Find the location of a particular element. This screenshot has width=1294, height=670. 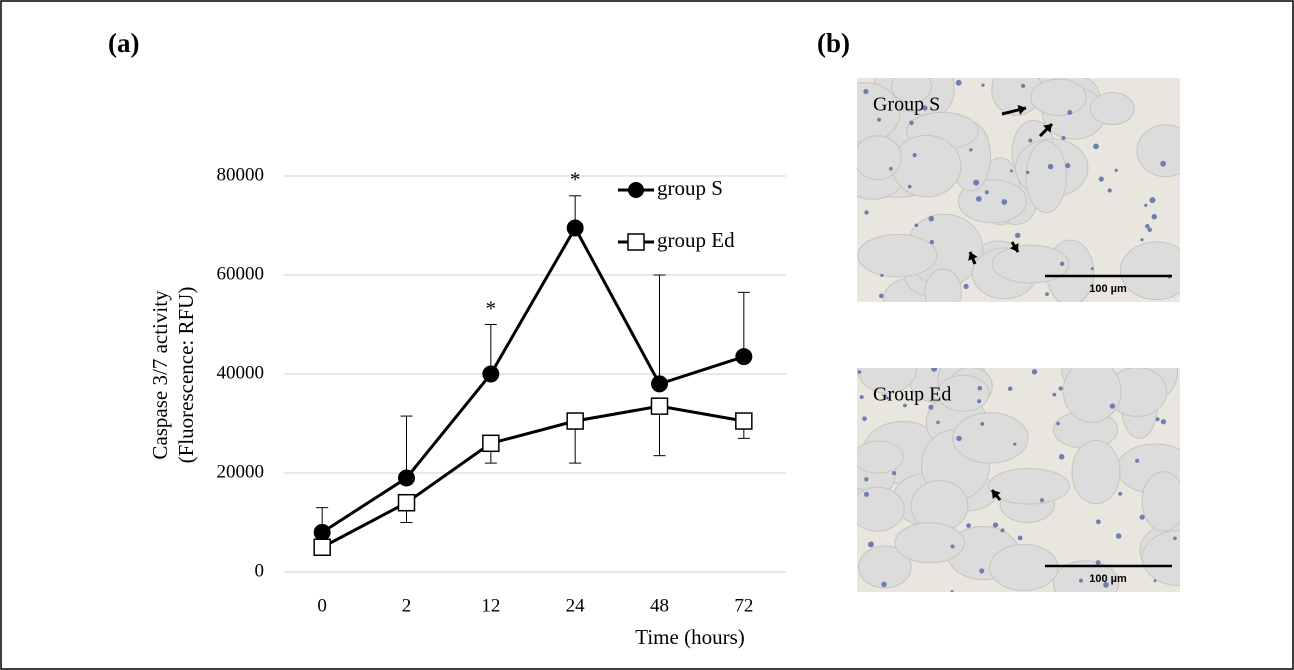

micrograph-label: Group Ed is located at coordinates (912, 395).